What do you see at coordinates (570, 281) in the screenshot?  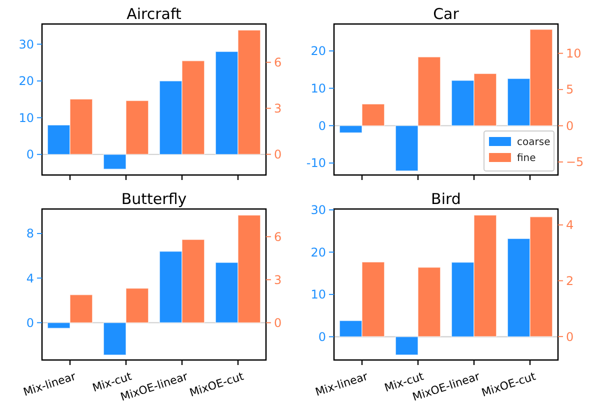 I see `y2-tick-label: 2` at bounding box center [570, 281].